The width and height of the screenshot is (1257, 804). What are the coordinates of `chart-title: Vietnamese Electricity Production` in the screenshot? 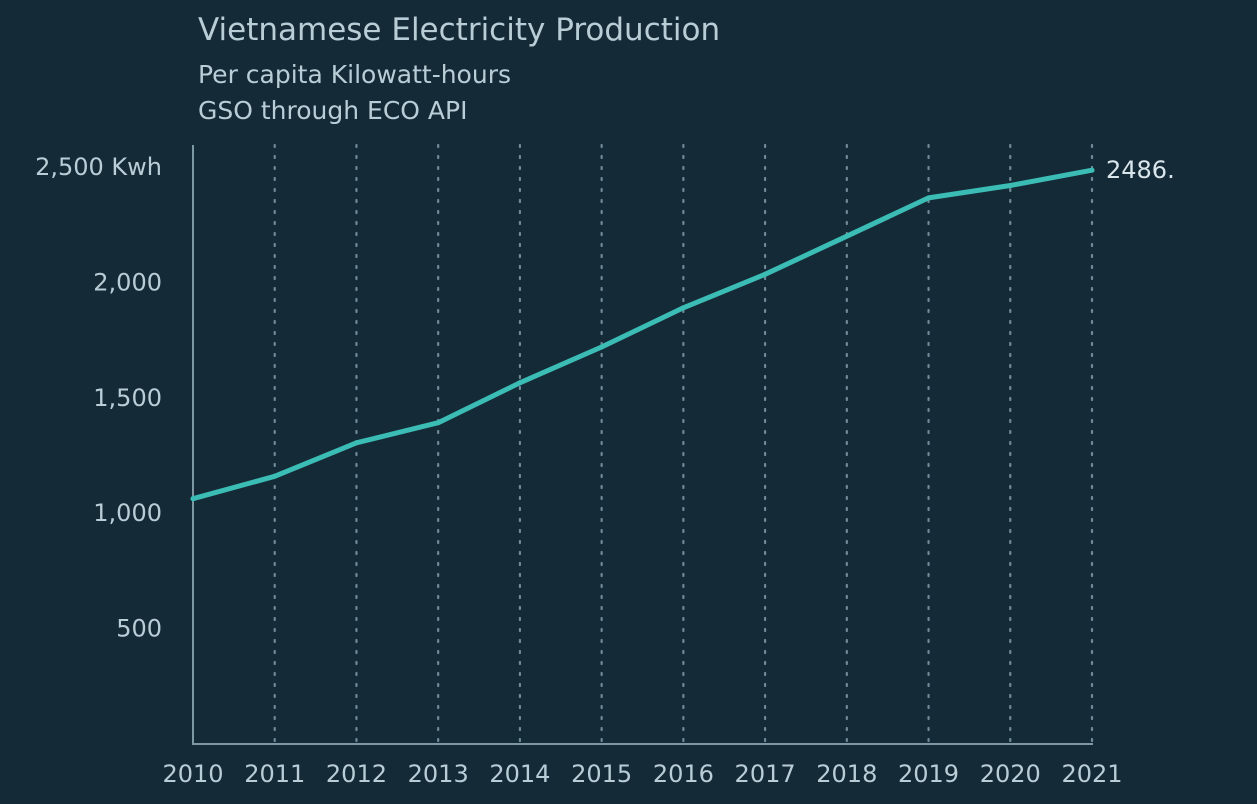 It's located at (459, 30).